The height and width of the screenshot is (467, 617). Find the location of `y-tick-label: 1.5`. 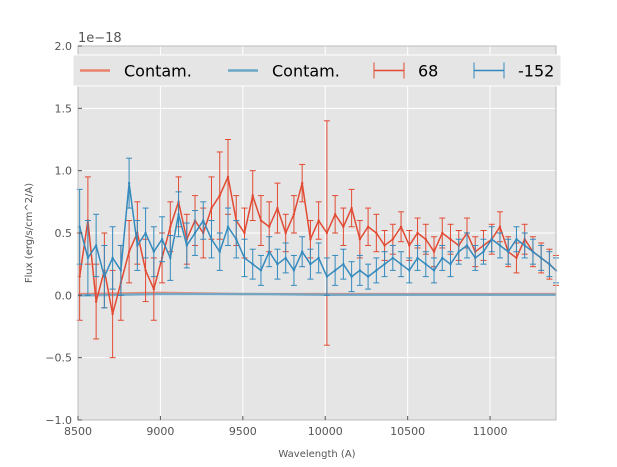

y-tick-label: 1.5 is located at coordinates (64, 108).